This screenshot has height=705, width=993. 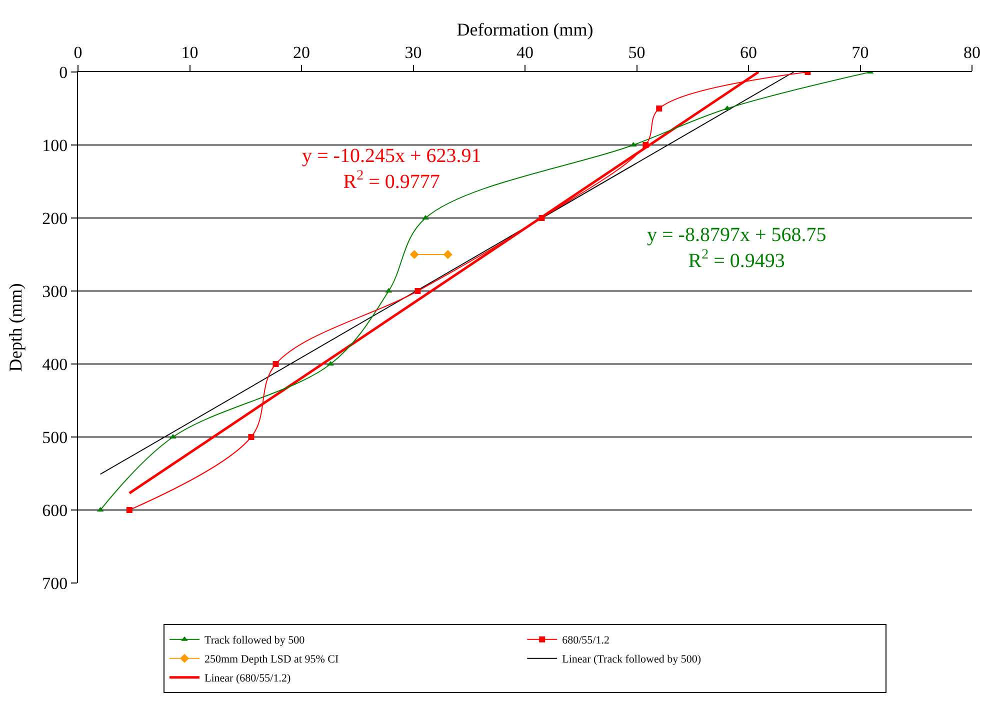 I want to click on x-tick-label: 20, so click(x=301, y=52).